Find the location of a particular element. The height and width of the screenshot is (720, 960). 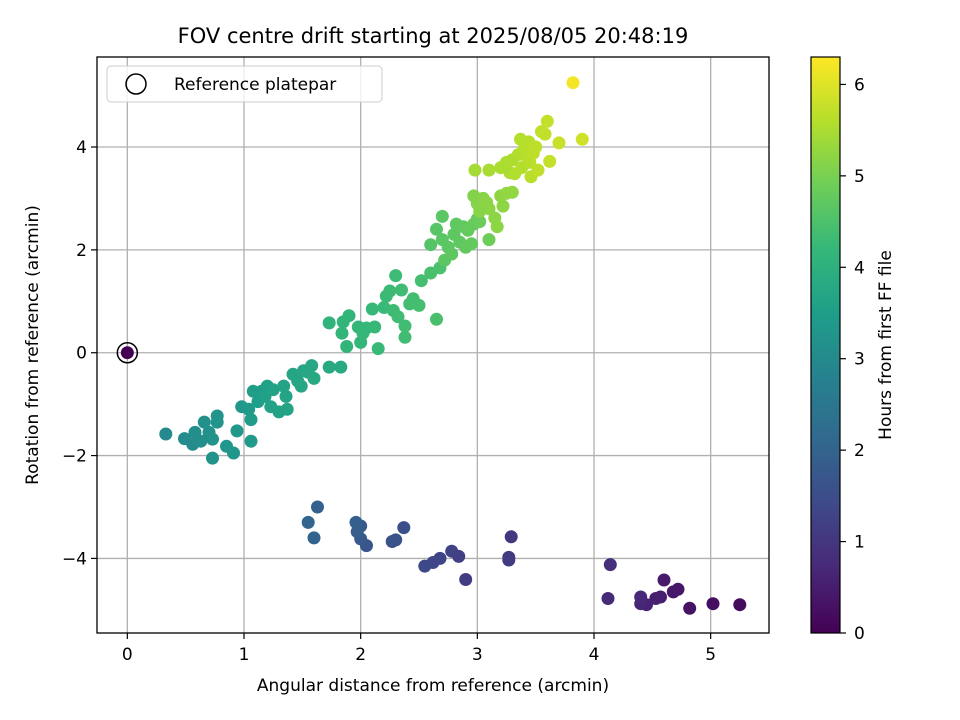

legend-label: Reference platepar is located at coordinates (255, 85).